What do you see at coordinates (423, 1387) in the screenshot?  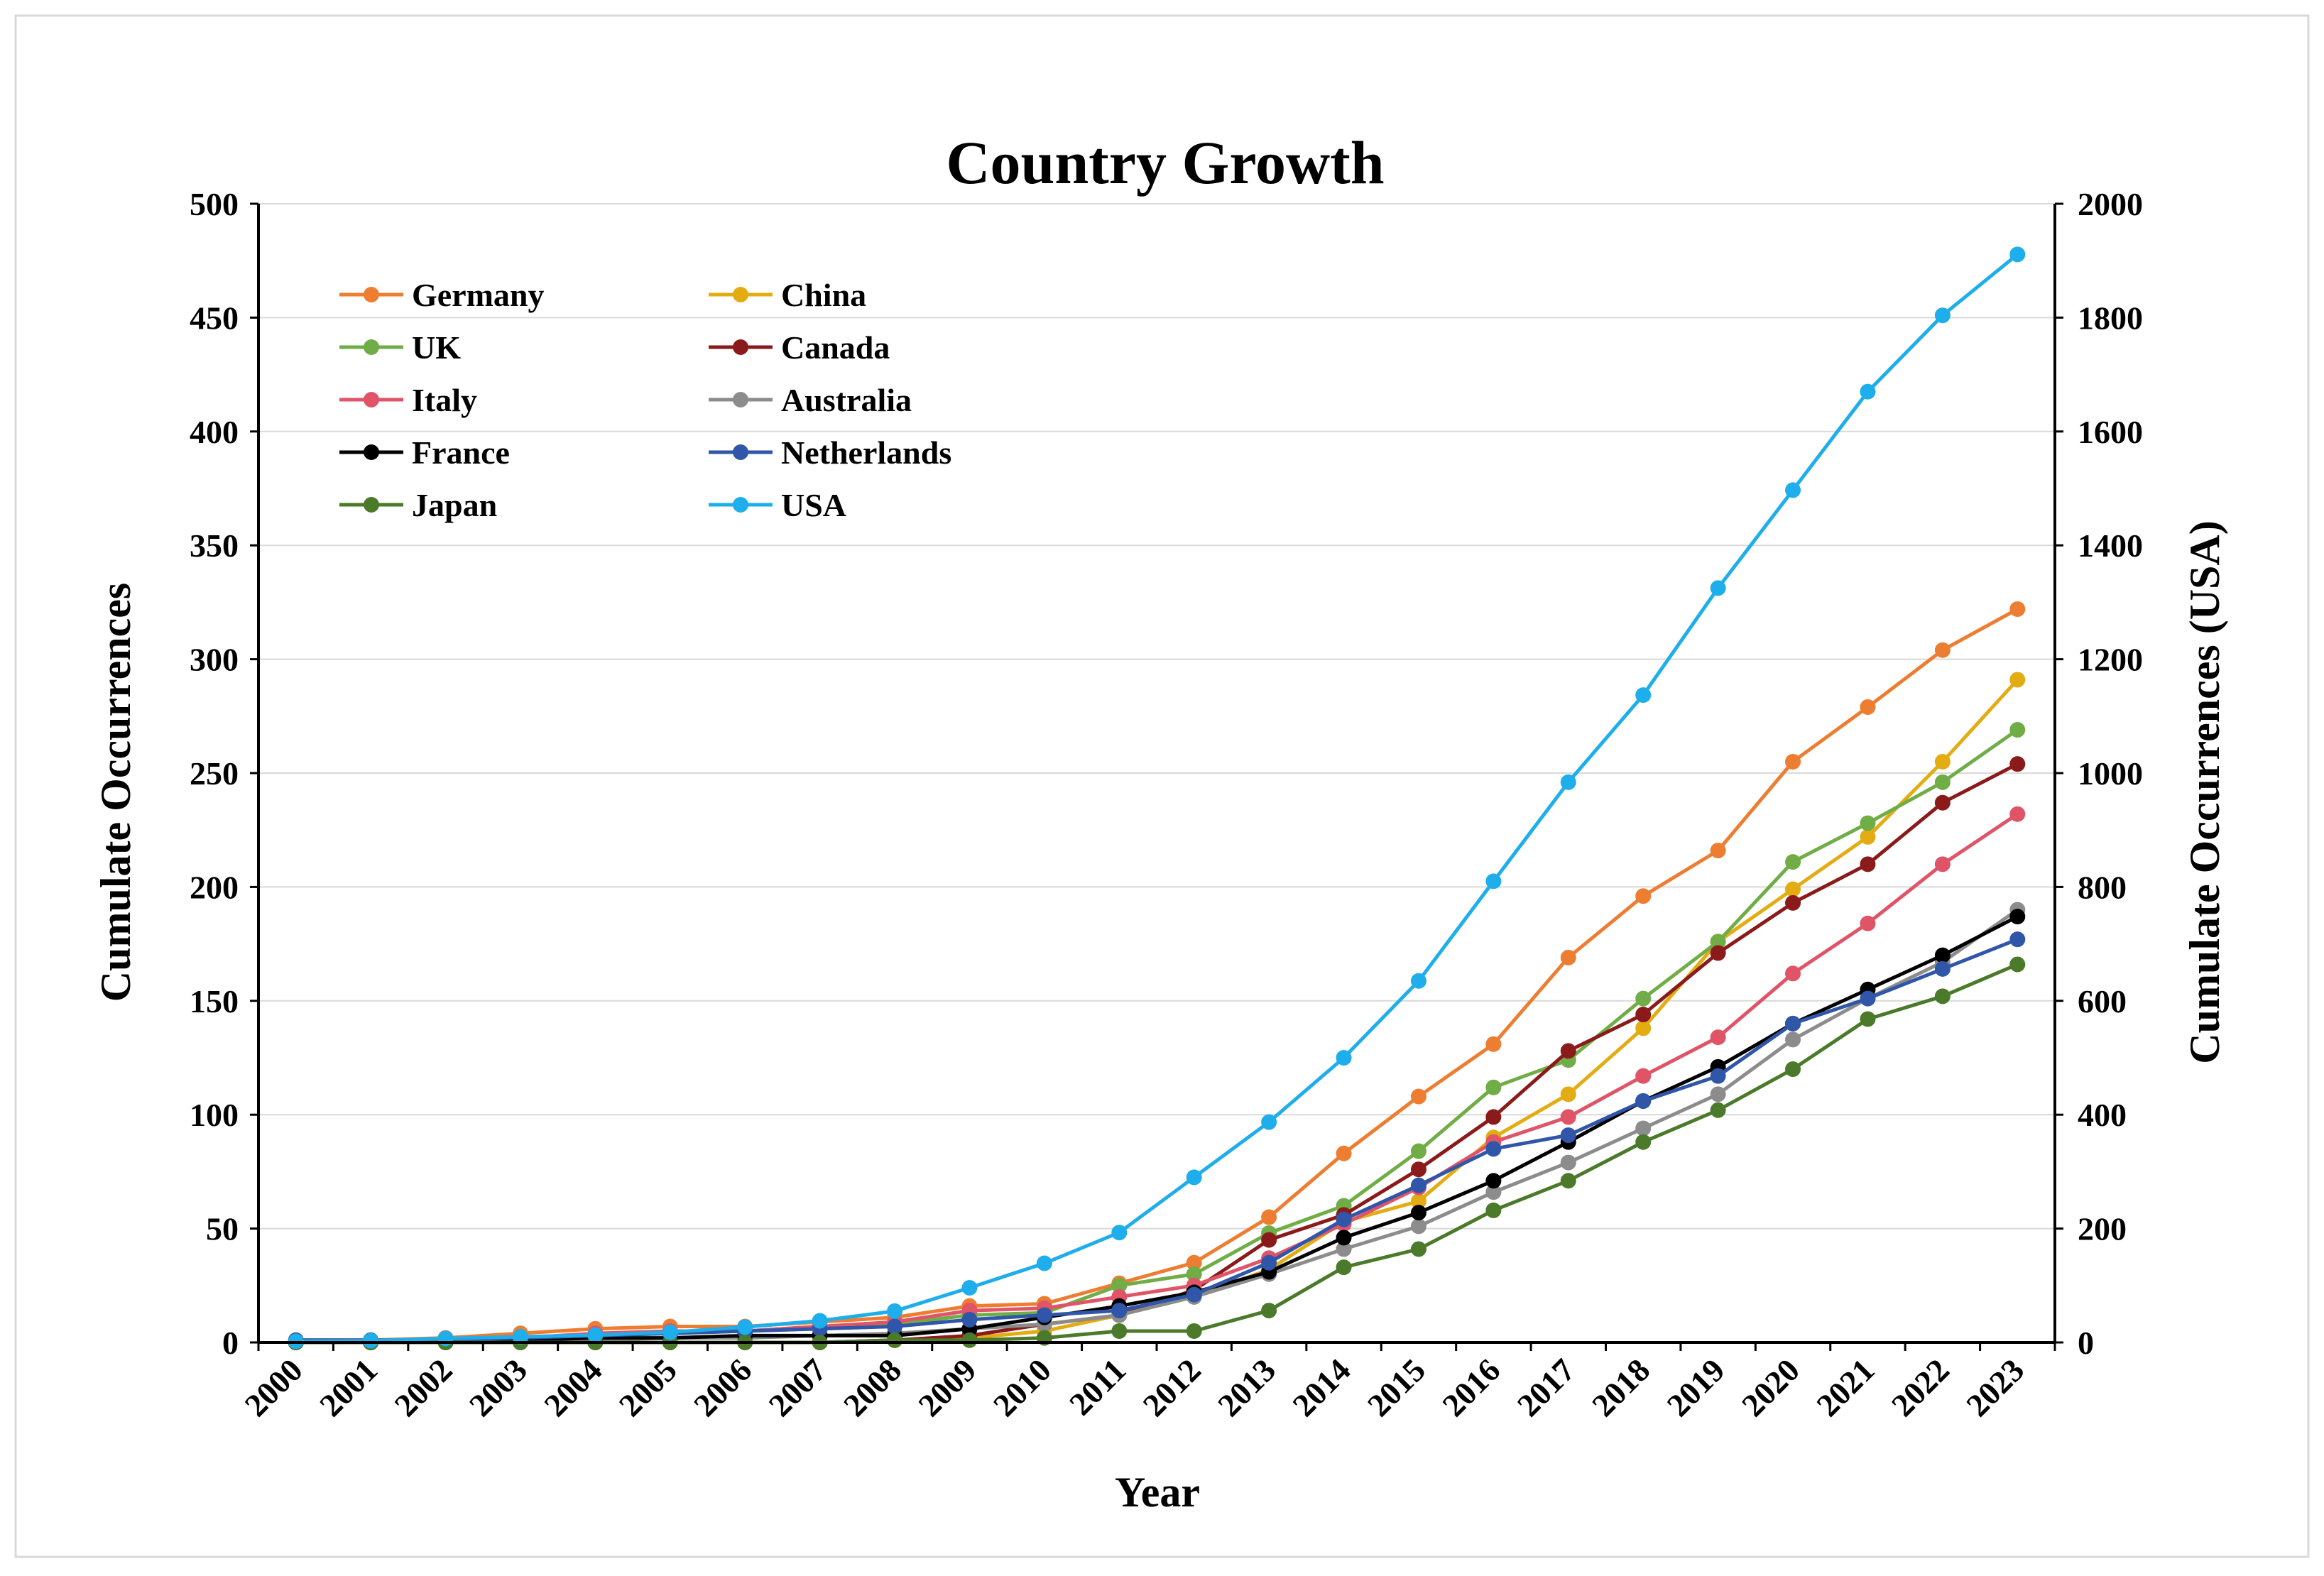 I see `x-tick-label: 2002` at bounding box center [423, 1387].